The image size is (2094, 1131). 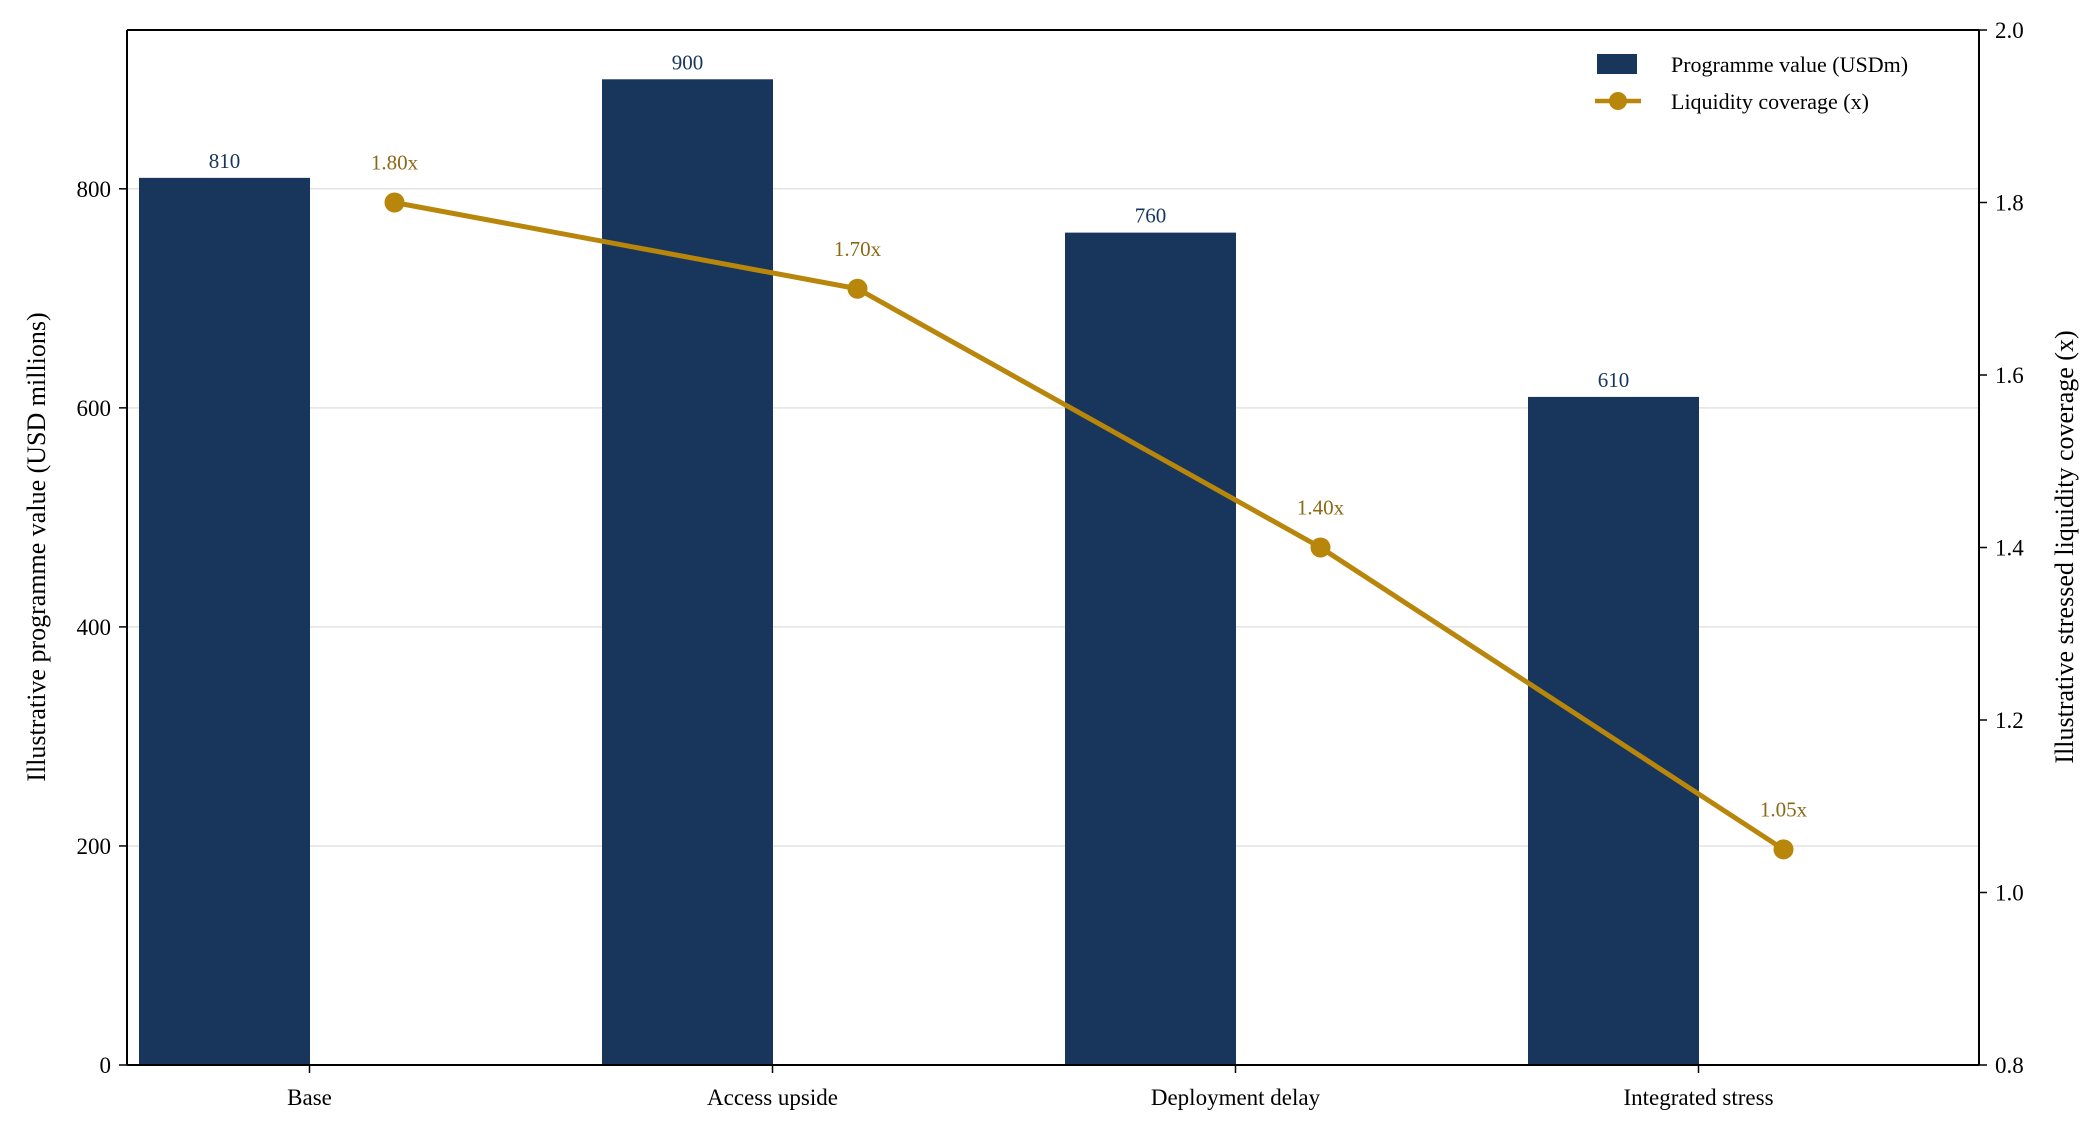 What do you see at coordinates (395, 163) in the screenshot?
I see `coverage-value-label: 1.80x` at bounding box center [395, 163].